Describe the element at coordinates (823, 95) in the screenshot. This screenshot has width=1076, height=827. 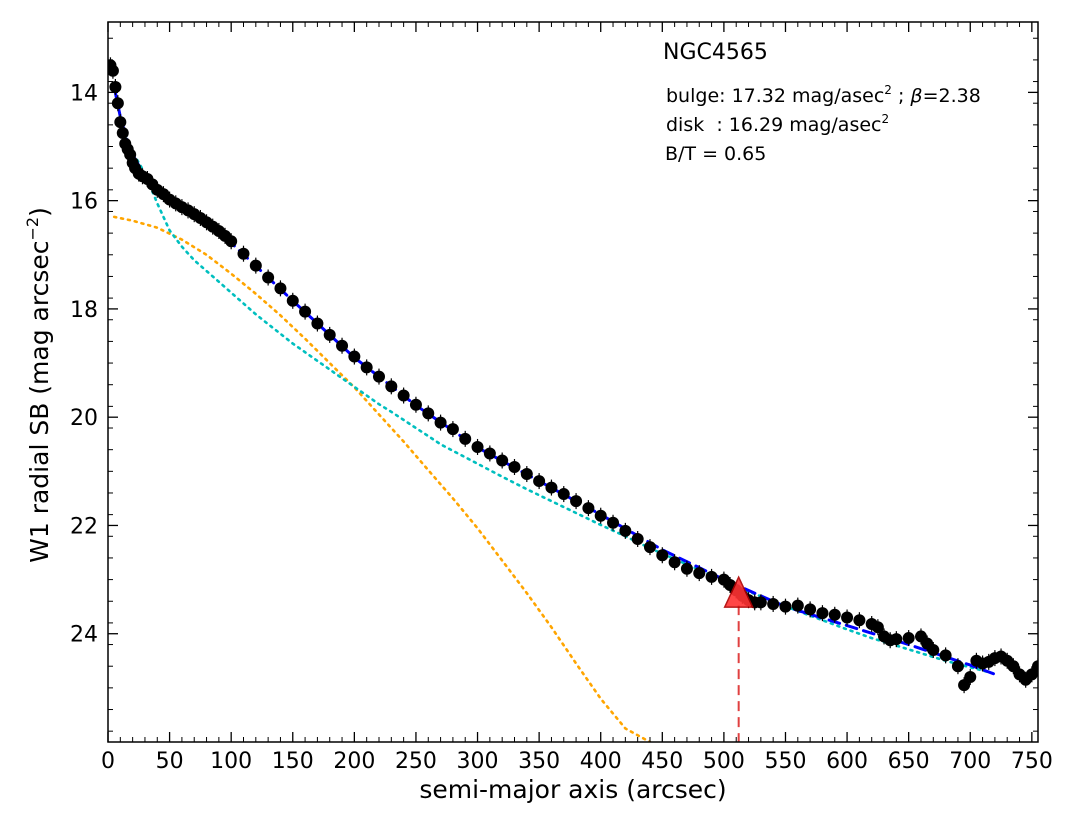
I see `bulge-annotation: bulge: 17.32 mag/asec2 ; β=2.38` at that location.